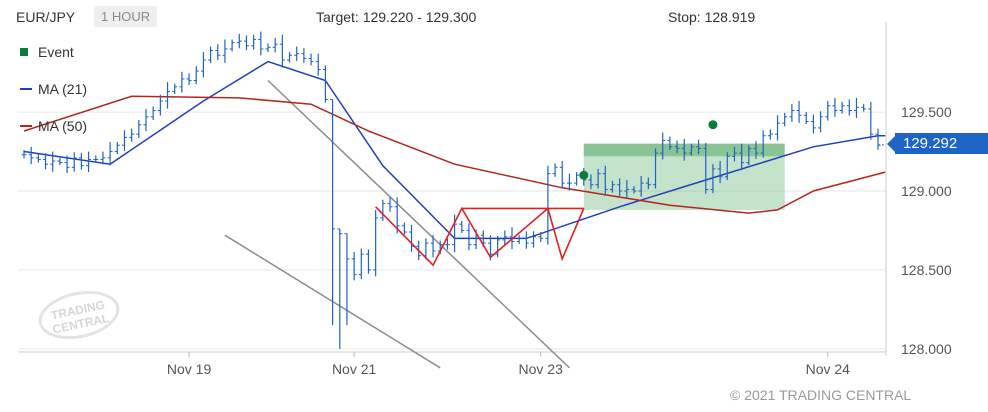 The height and width of the screenshot is (412, 988). I want to click on stop-label: Stop: 128.919, so click(712, 17).